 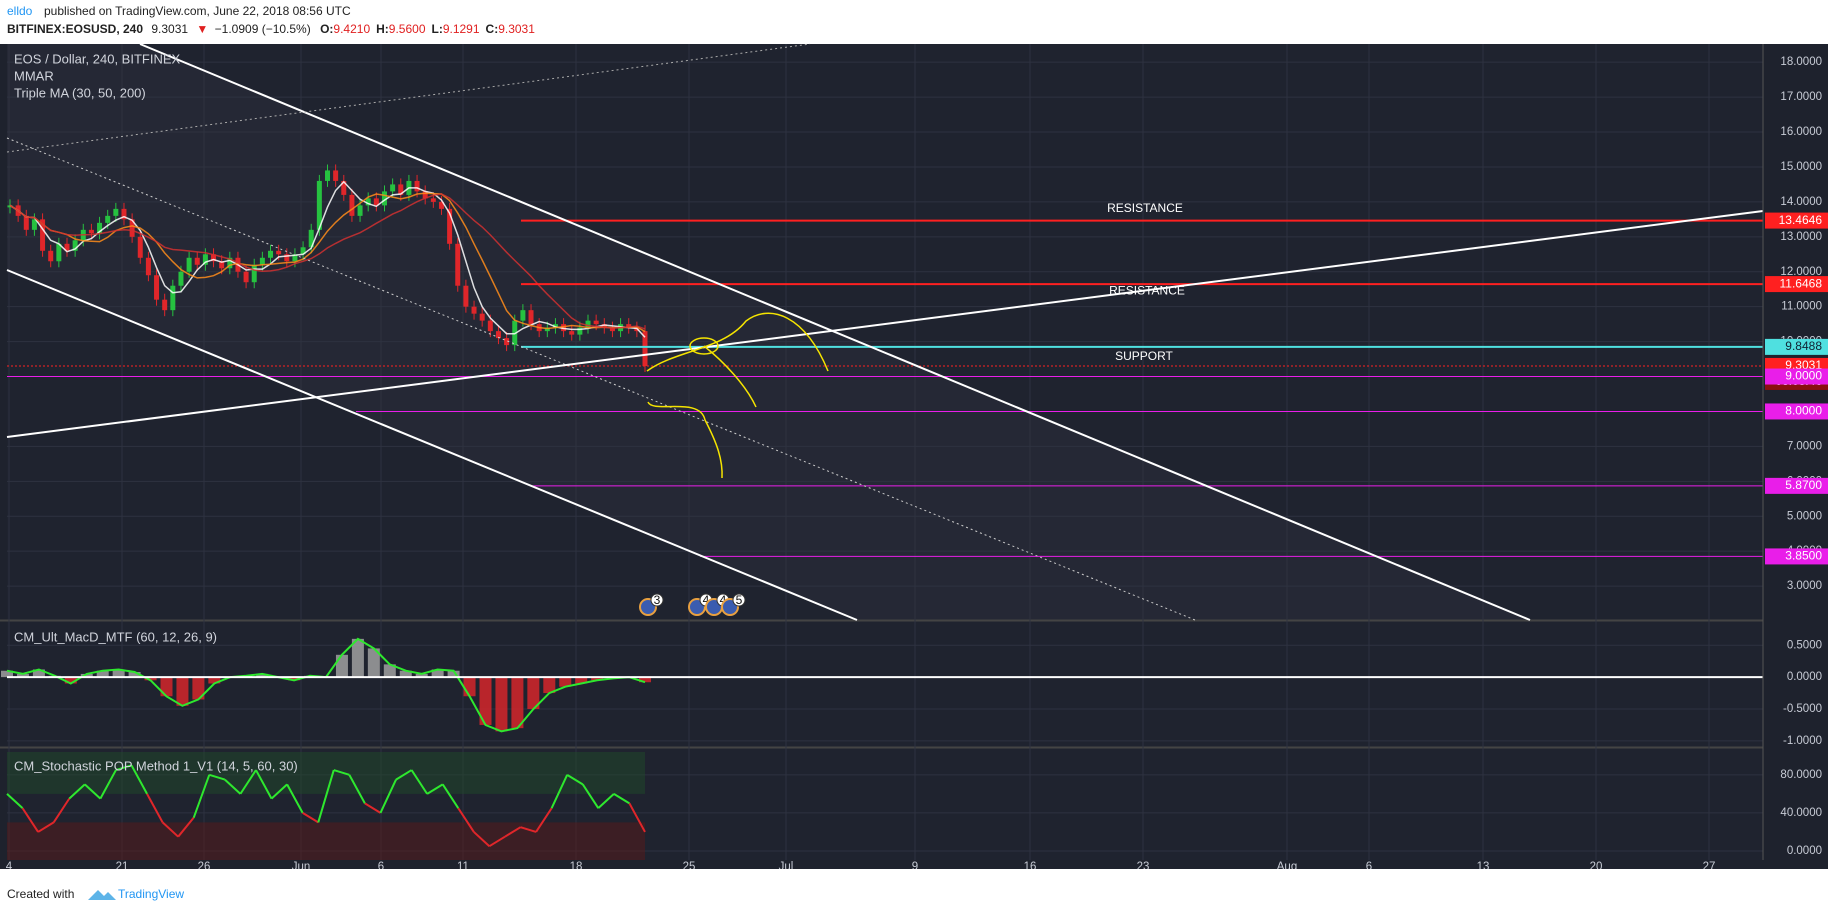 I want to click on author: elldo, so click(x=20, y=11).